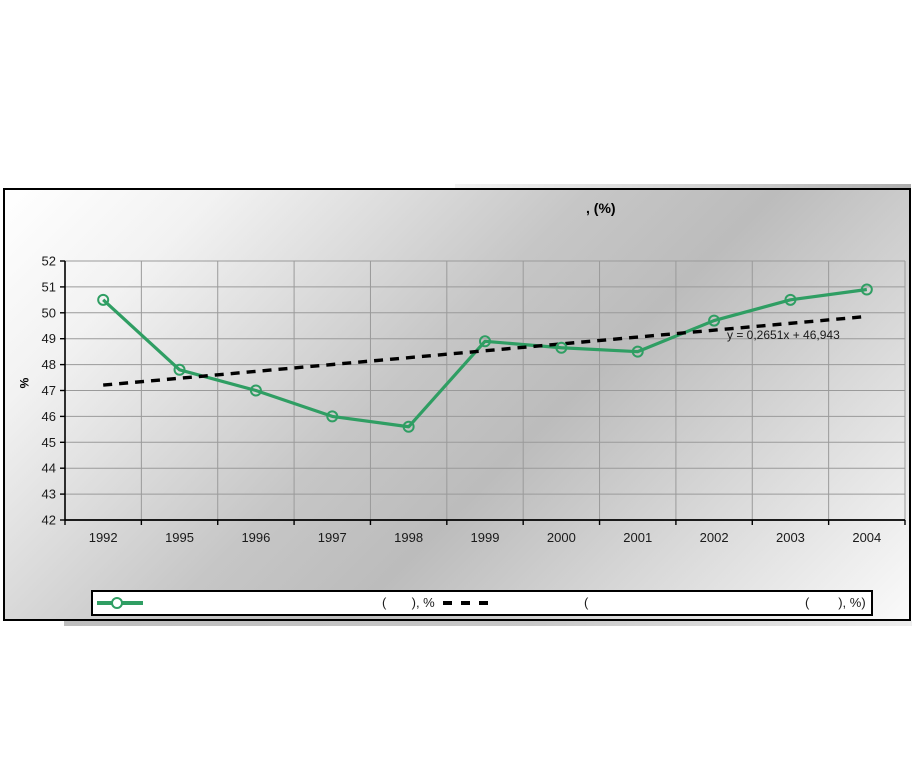  Describe the element at coordinates (586, 602) in the screenshot. I see `legend-trendline-label-prefix: (` at that location.